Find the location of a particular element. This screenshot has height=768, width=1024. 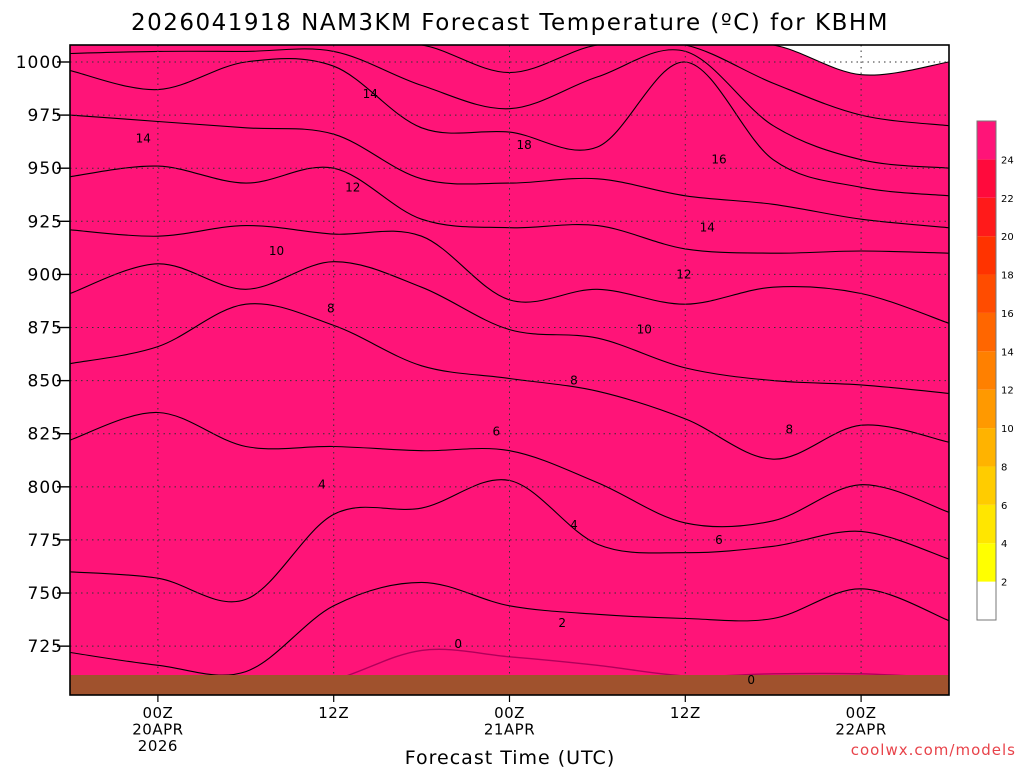

y-tick-label: 850 is located at coordinates (45, 382).